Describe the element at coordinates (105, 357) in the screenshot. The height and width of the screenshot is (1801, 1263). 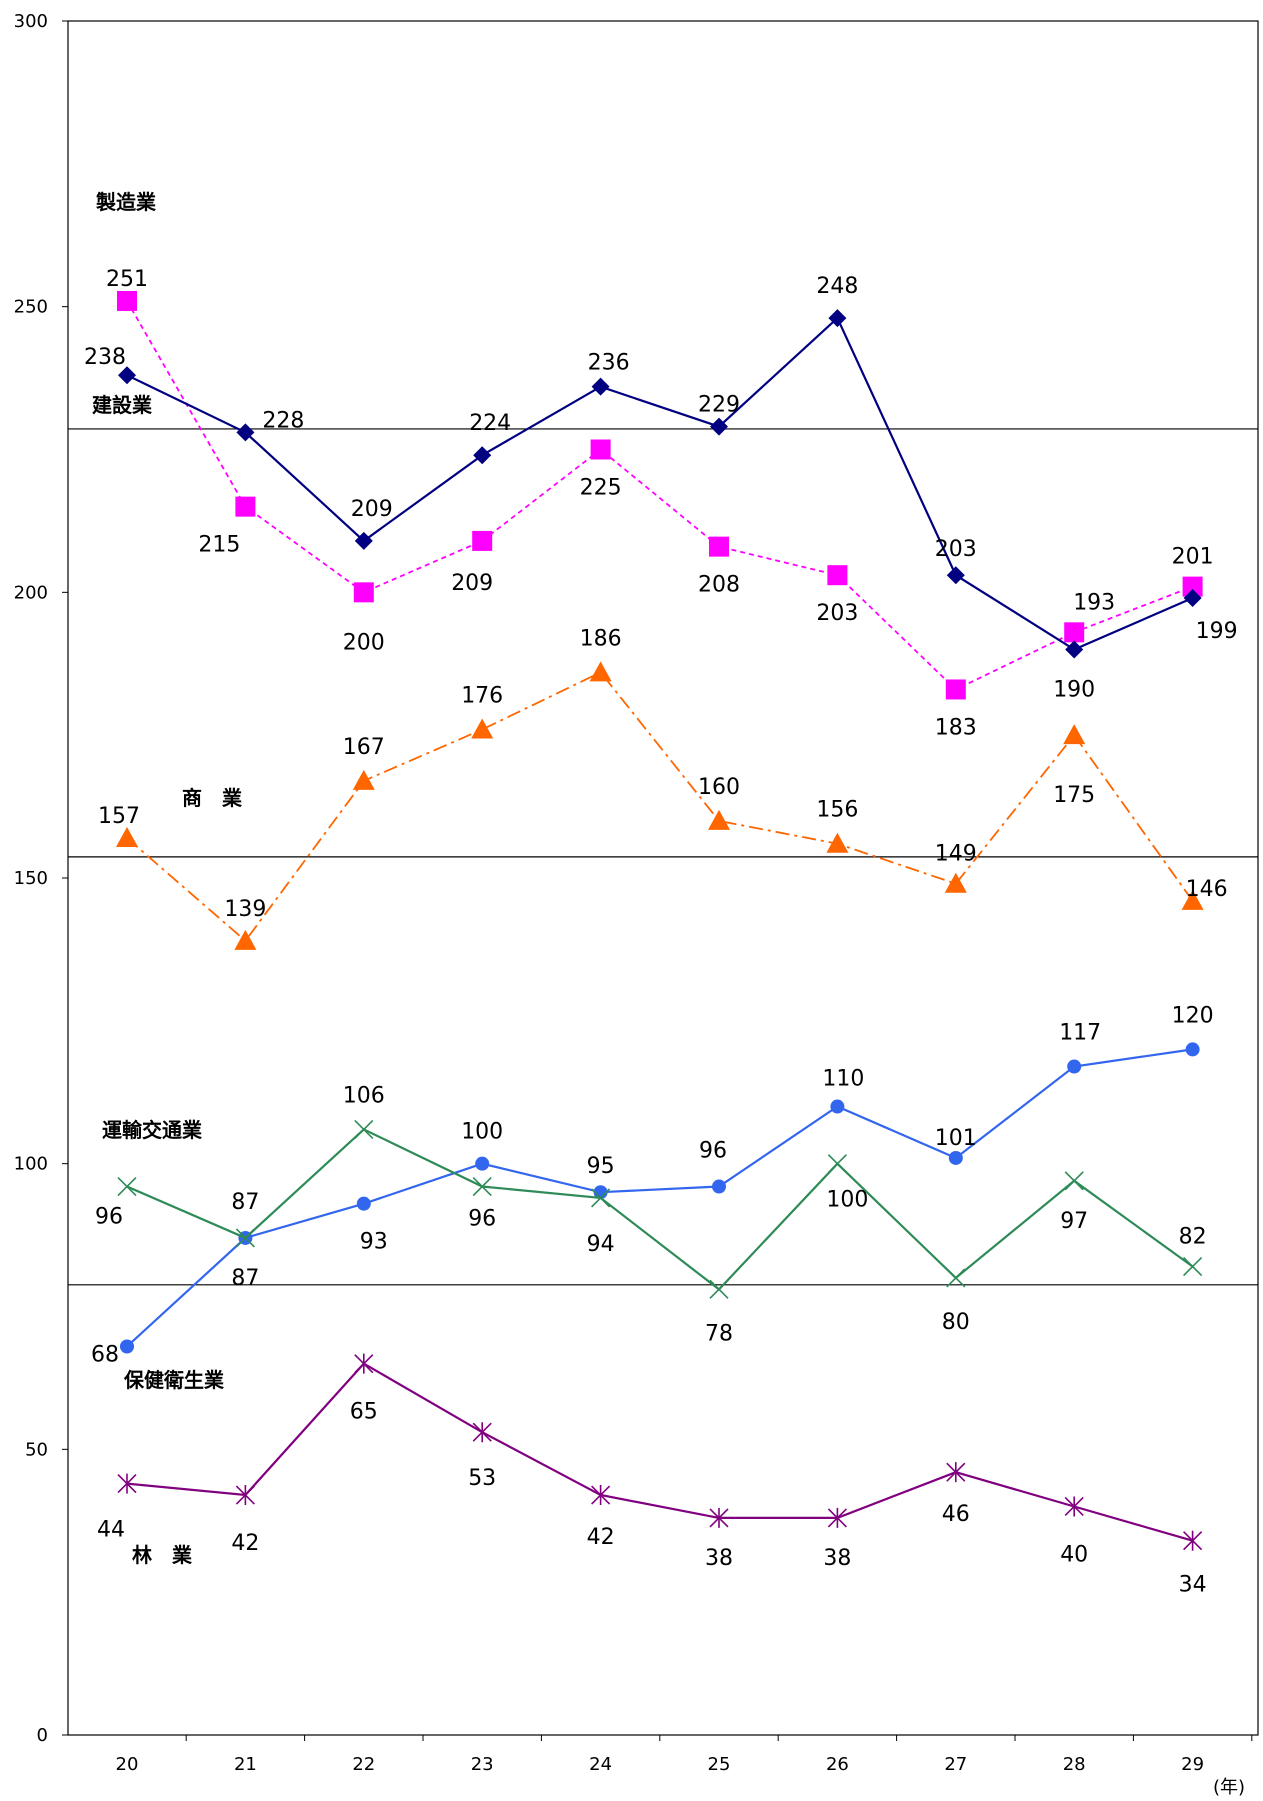
I see `data-label: 238` at that location.